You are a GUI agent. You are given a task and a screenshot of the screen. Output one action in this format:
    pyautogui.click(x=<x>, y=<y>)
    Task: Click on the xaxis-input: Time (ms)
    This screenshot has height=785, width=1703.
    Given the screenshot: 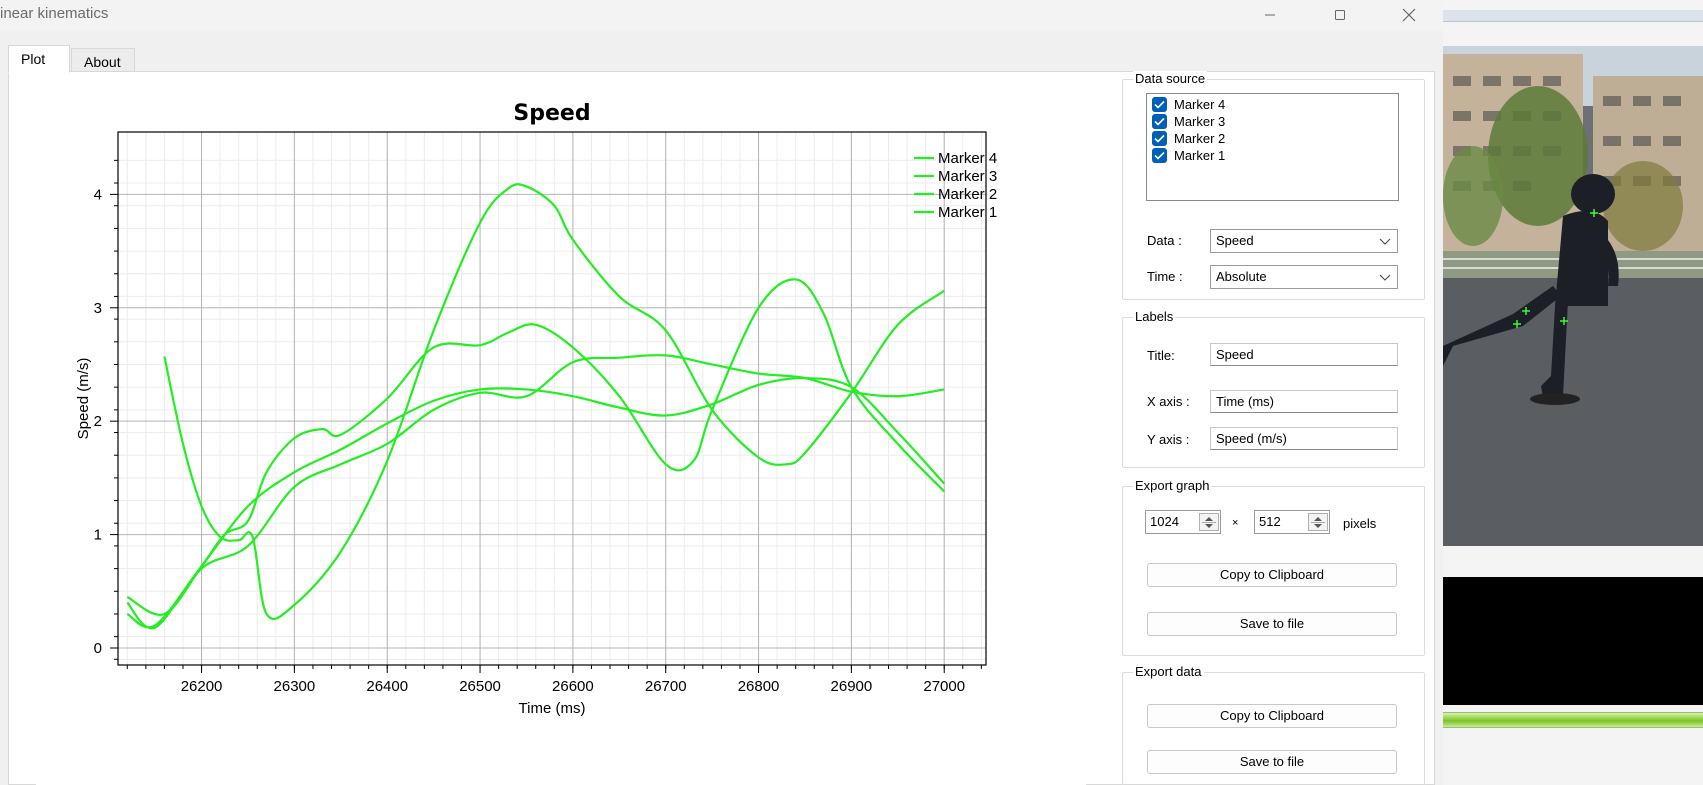 What is the action you would take?
    pyautogui.click(x=1304, y=401)
    